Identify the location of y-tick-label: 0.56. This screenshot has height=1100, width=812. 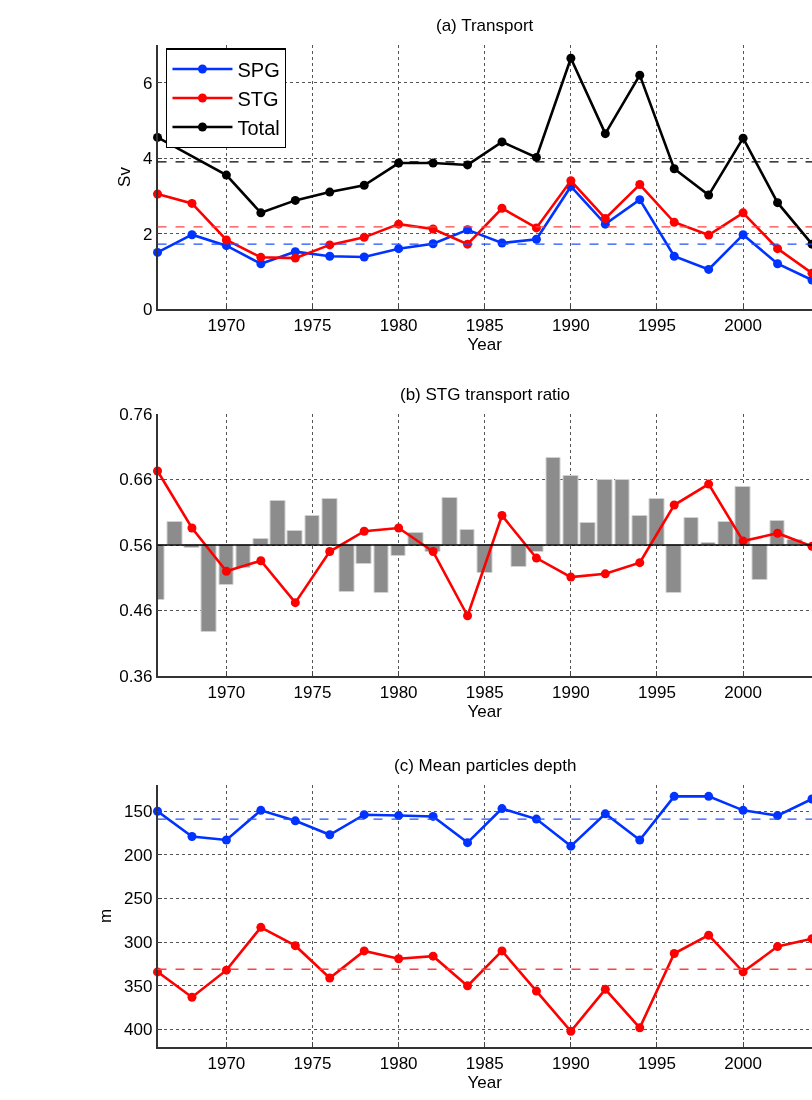
(136, 545).